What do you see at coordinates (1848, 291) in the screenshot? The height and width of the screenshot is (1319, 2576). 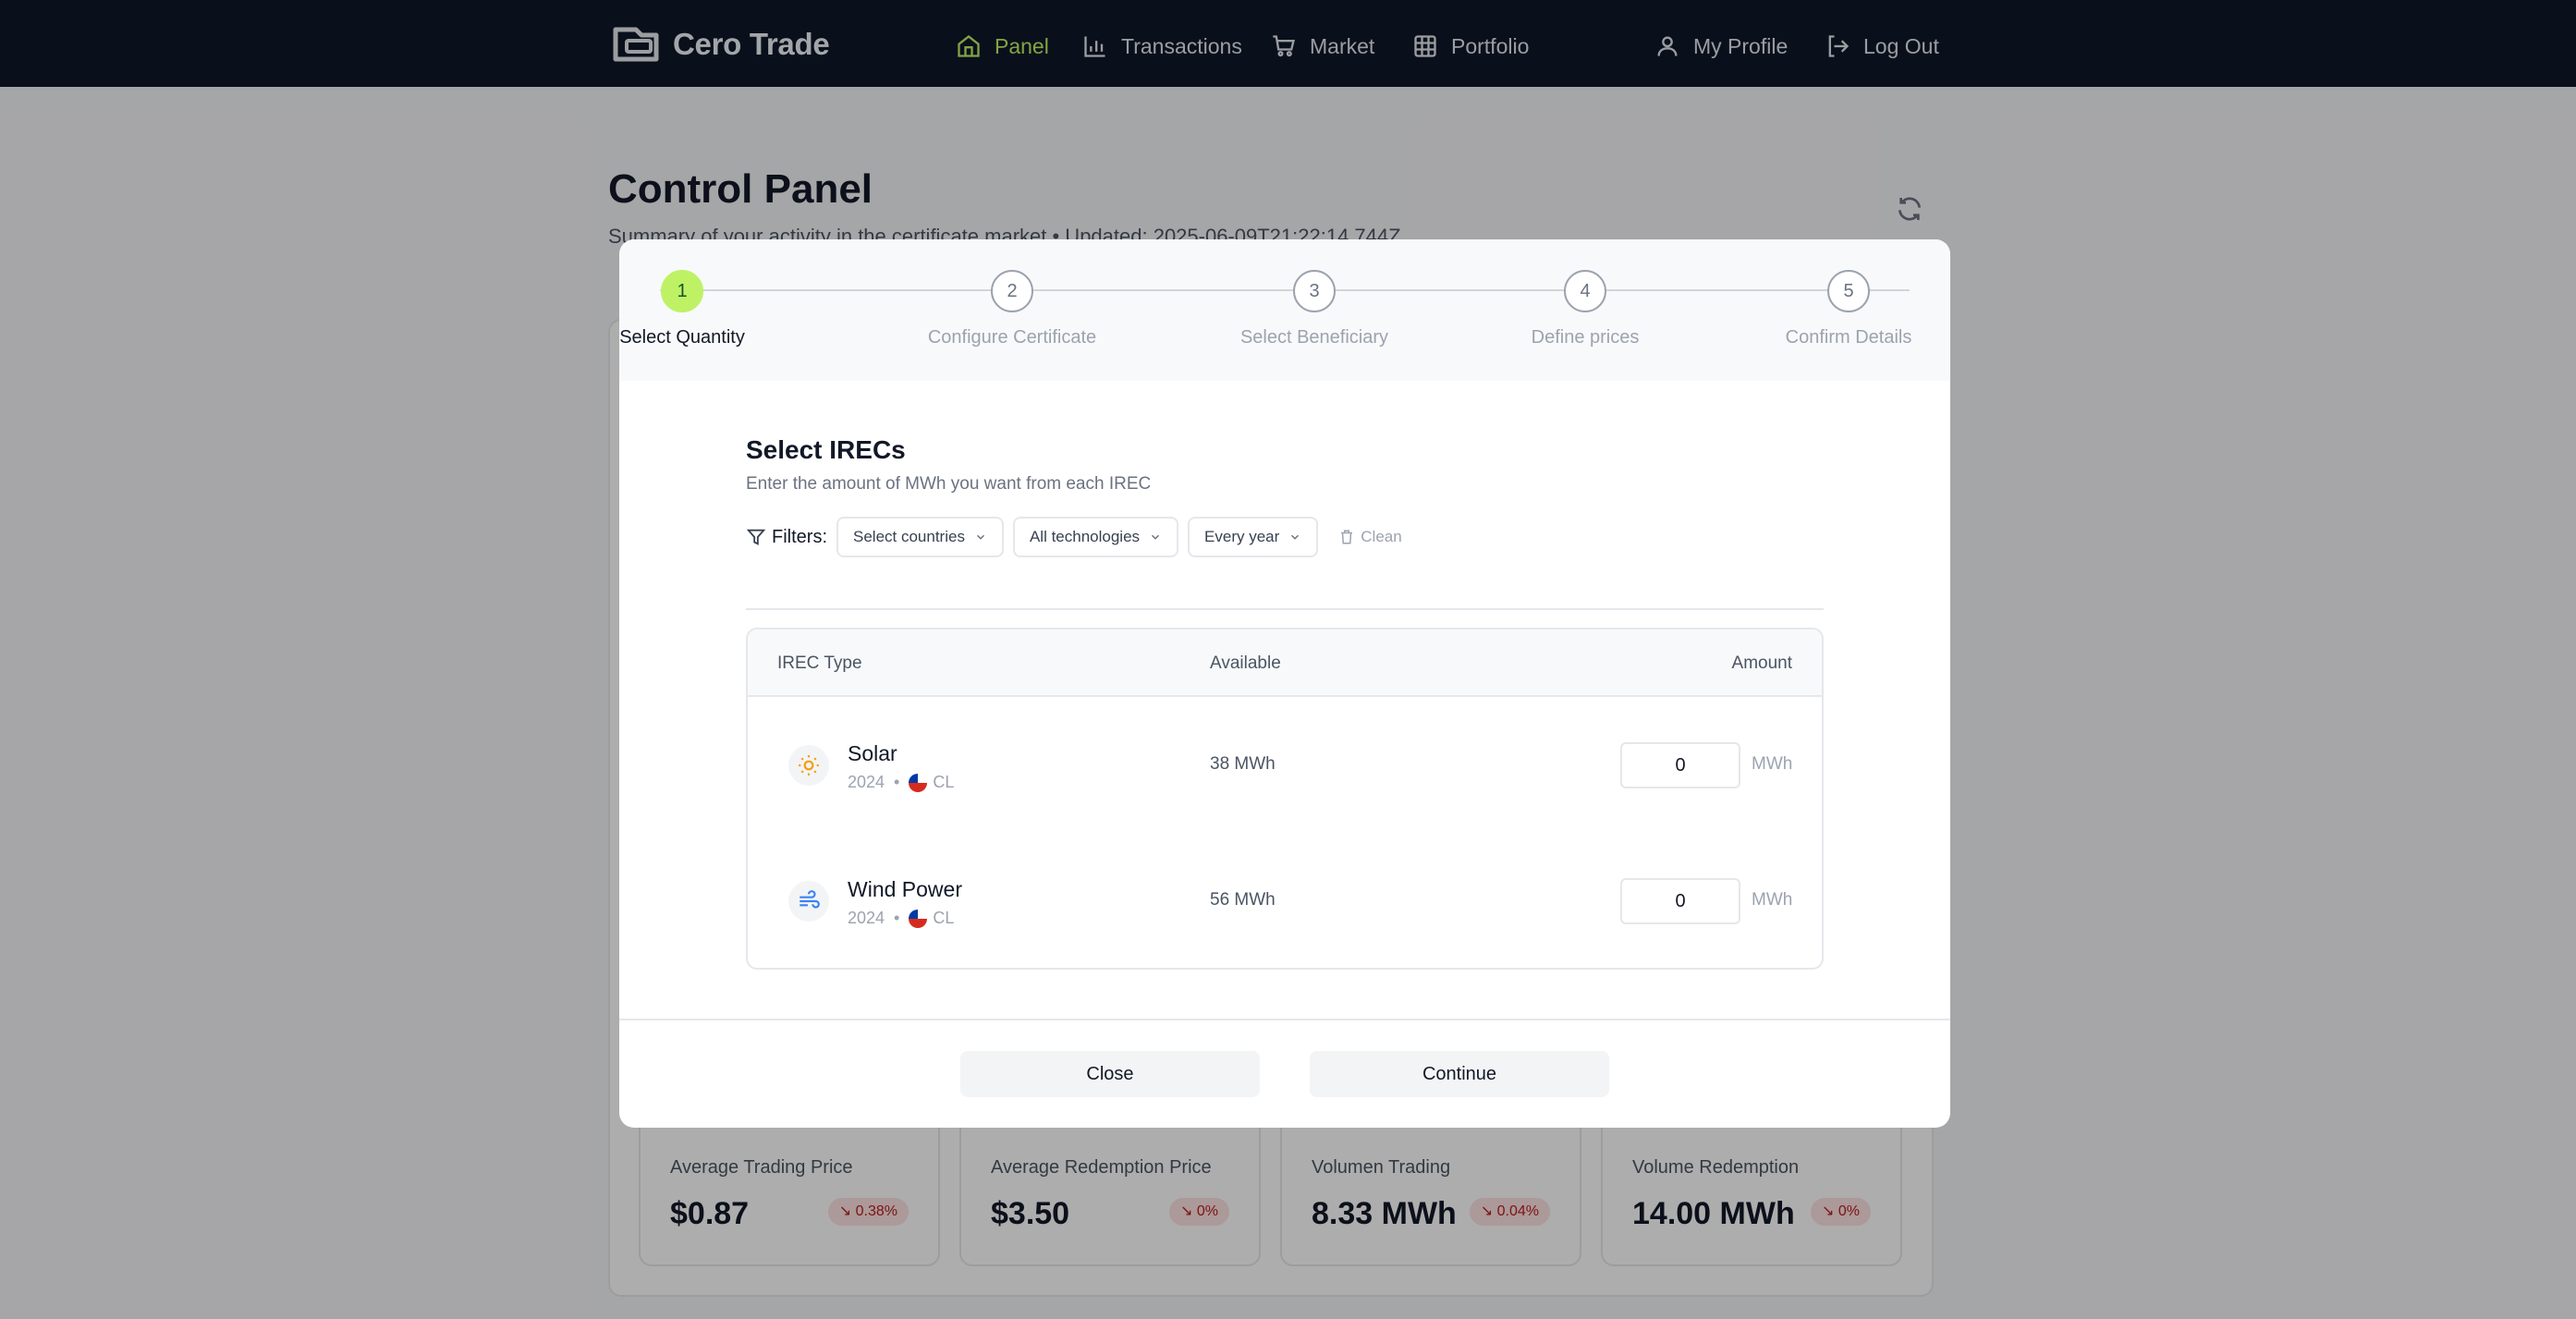 I see `step-number: 5` at bounding box center [1848, 291].